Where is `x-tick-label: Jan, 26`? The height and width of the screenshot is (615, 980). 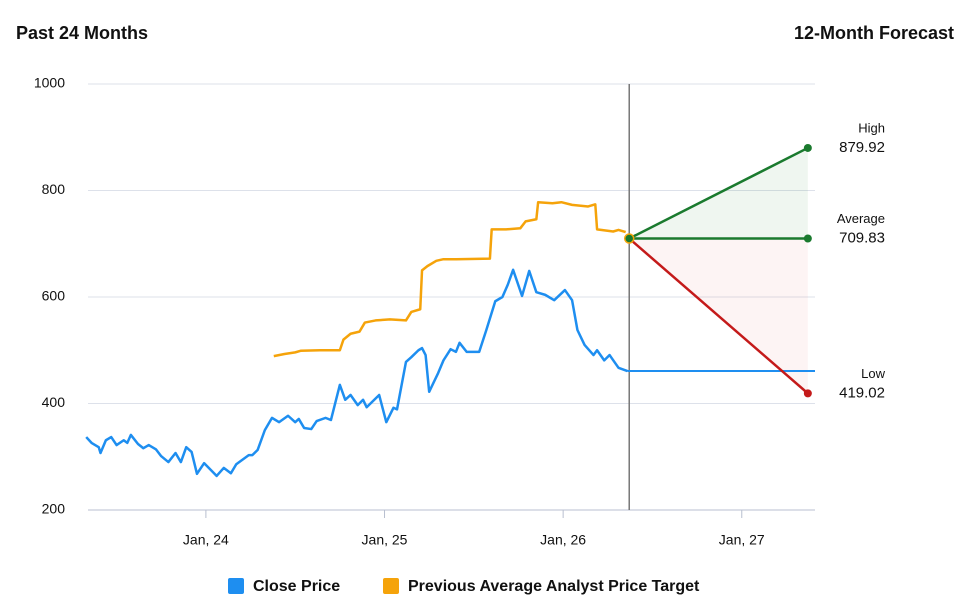
x-tick-label: Jan, 26 is located at coordinates (563, 540).